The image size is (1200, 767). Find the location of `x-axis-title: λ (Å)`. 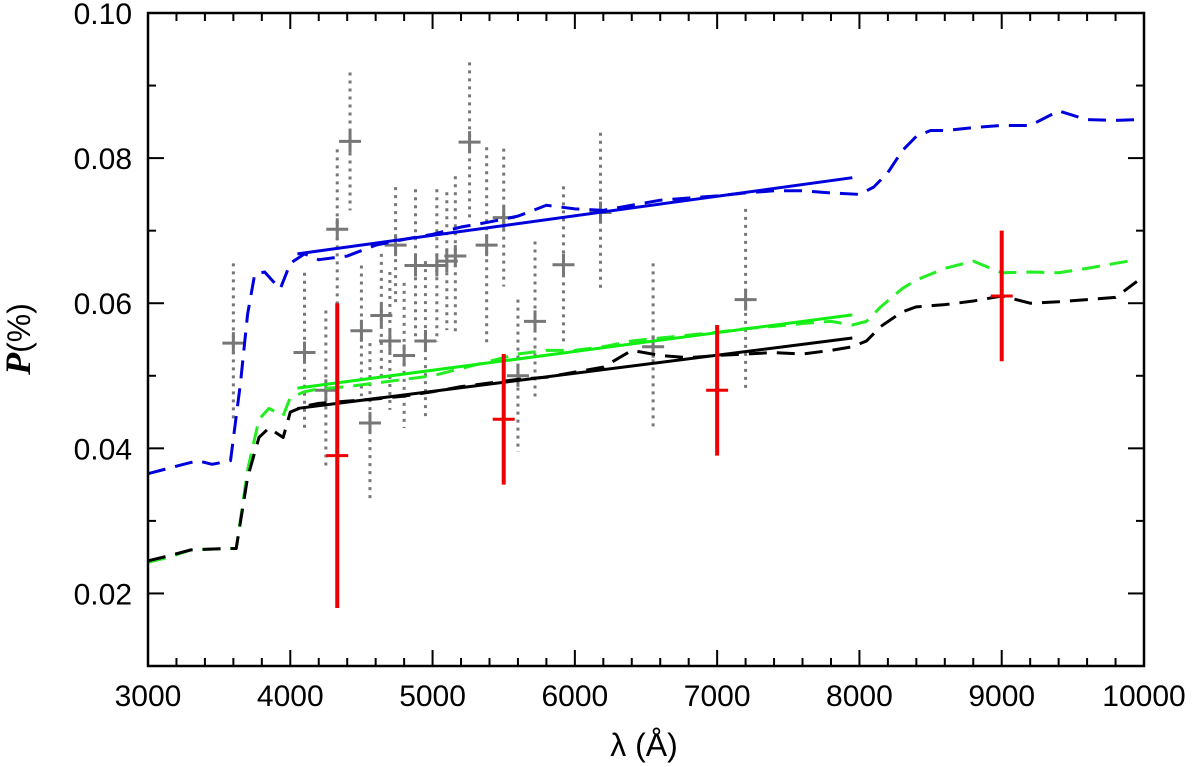

x-axis-title: λ (Å) is located at coordinates (644, 745).